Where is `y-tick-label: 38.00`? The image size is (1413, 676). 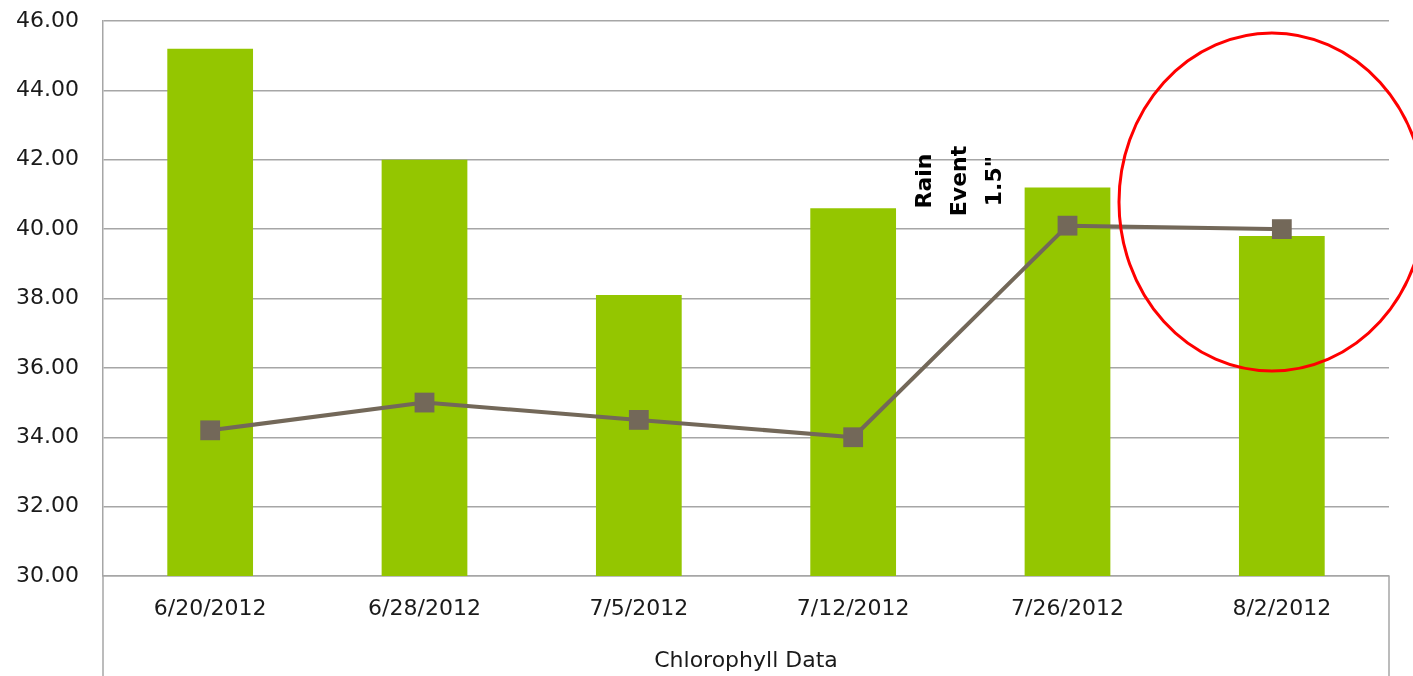 y-tick-label: 38.00 is located at coordinates (47, 297).